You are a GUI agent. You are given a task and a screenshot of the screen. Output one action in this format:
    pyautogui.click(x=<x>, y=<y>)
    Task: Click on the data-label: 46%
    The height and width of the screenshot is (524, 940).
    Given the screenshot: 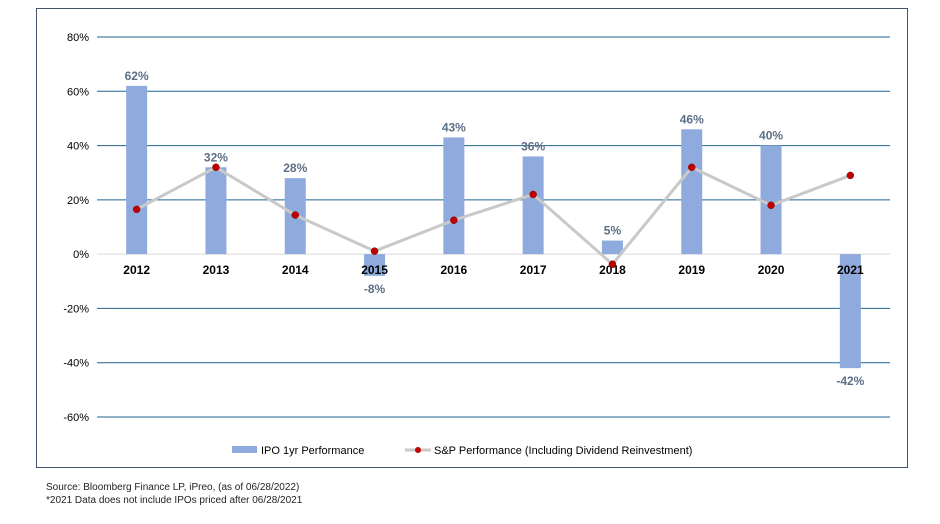 What is the action you would take?
    pyautogui.click(x=692, y=119)
    